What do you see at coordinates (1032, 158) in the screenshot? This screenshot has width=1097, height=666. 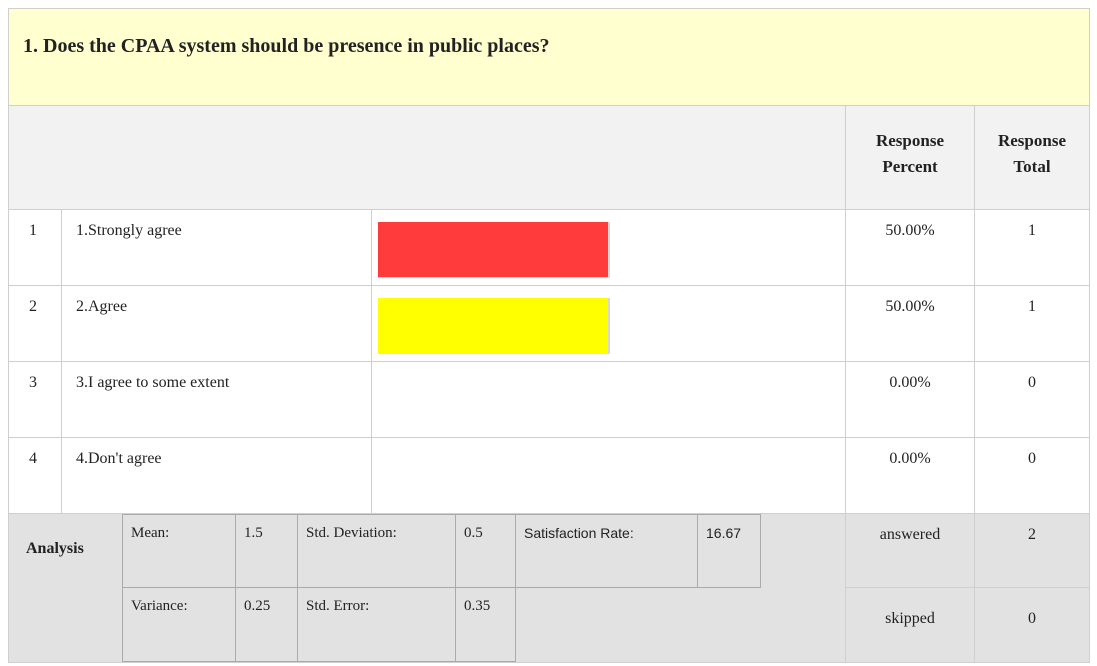 I see `header-total: Response Total` at bounding box center [1032, 158].